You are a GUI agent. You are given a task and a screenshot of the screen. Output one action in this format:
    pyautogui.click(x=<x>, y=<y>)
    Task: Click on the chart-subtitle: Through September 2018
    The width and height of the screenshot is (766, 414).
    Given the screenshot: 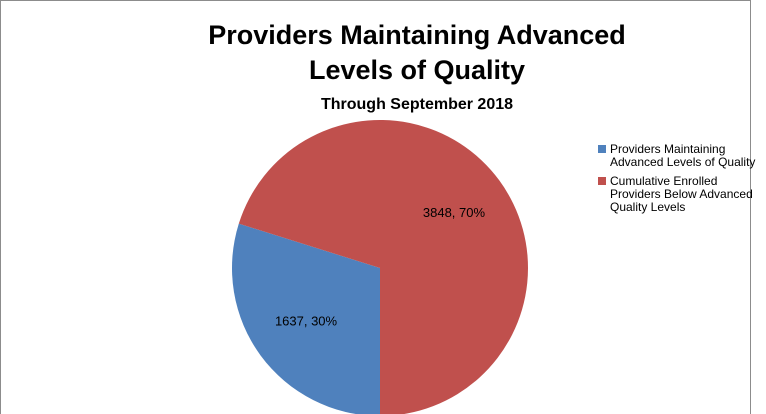 What is the action you would take?
    pyautogui.click(x=417, y=104)
    